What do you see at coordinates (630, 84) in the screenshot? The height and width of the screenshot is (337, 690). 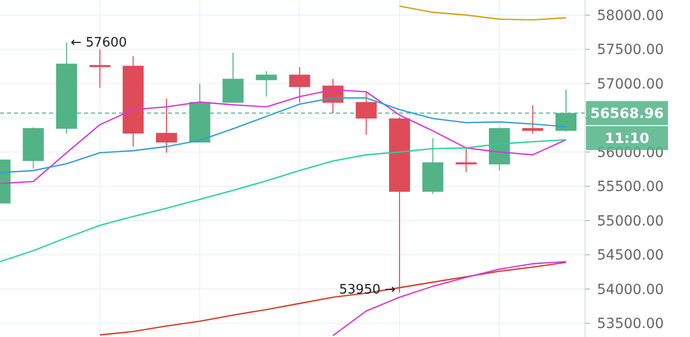 I see `y-tick-label: 57000.00` at bounding box center [630, 84].